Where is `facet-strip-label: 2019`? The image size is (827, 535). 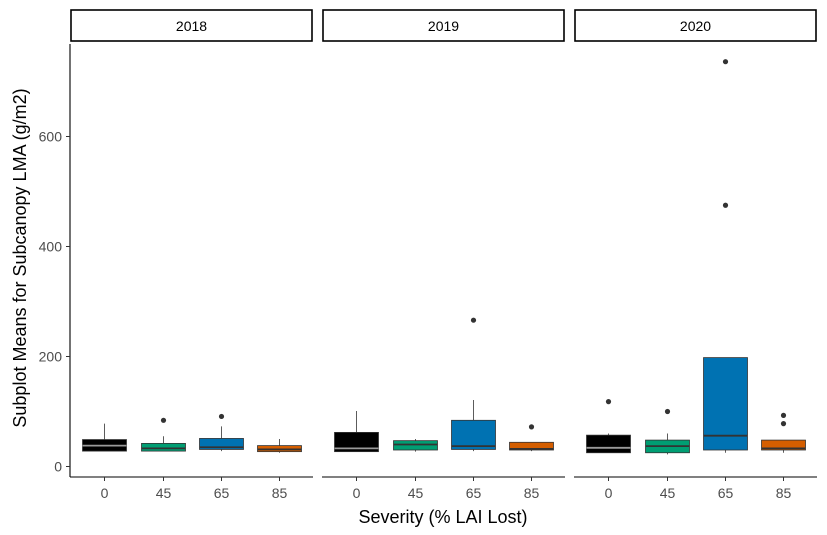 facet-strip-label: 2019 is located at coordinates (443, 26).